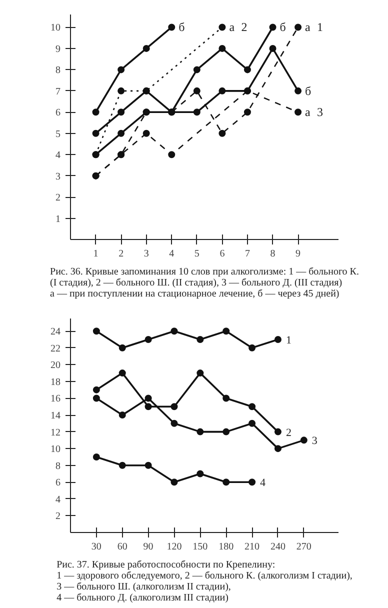  I want to click on x-tick-label: 5, so click(197, 254).